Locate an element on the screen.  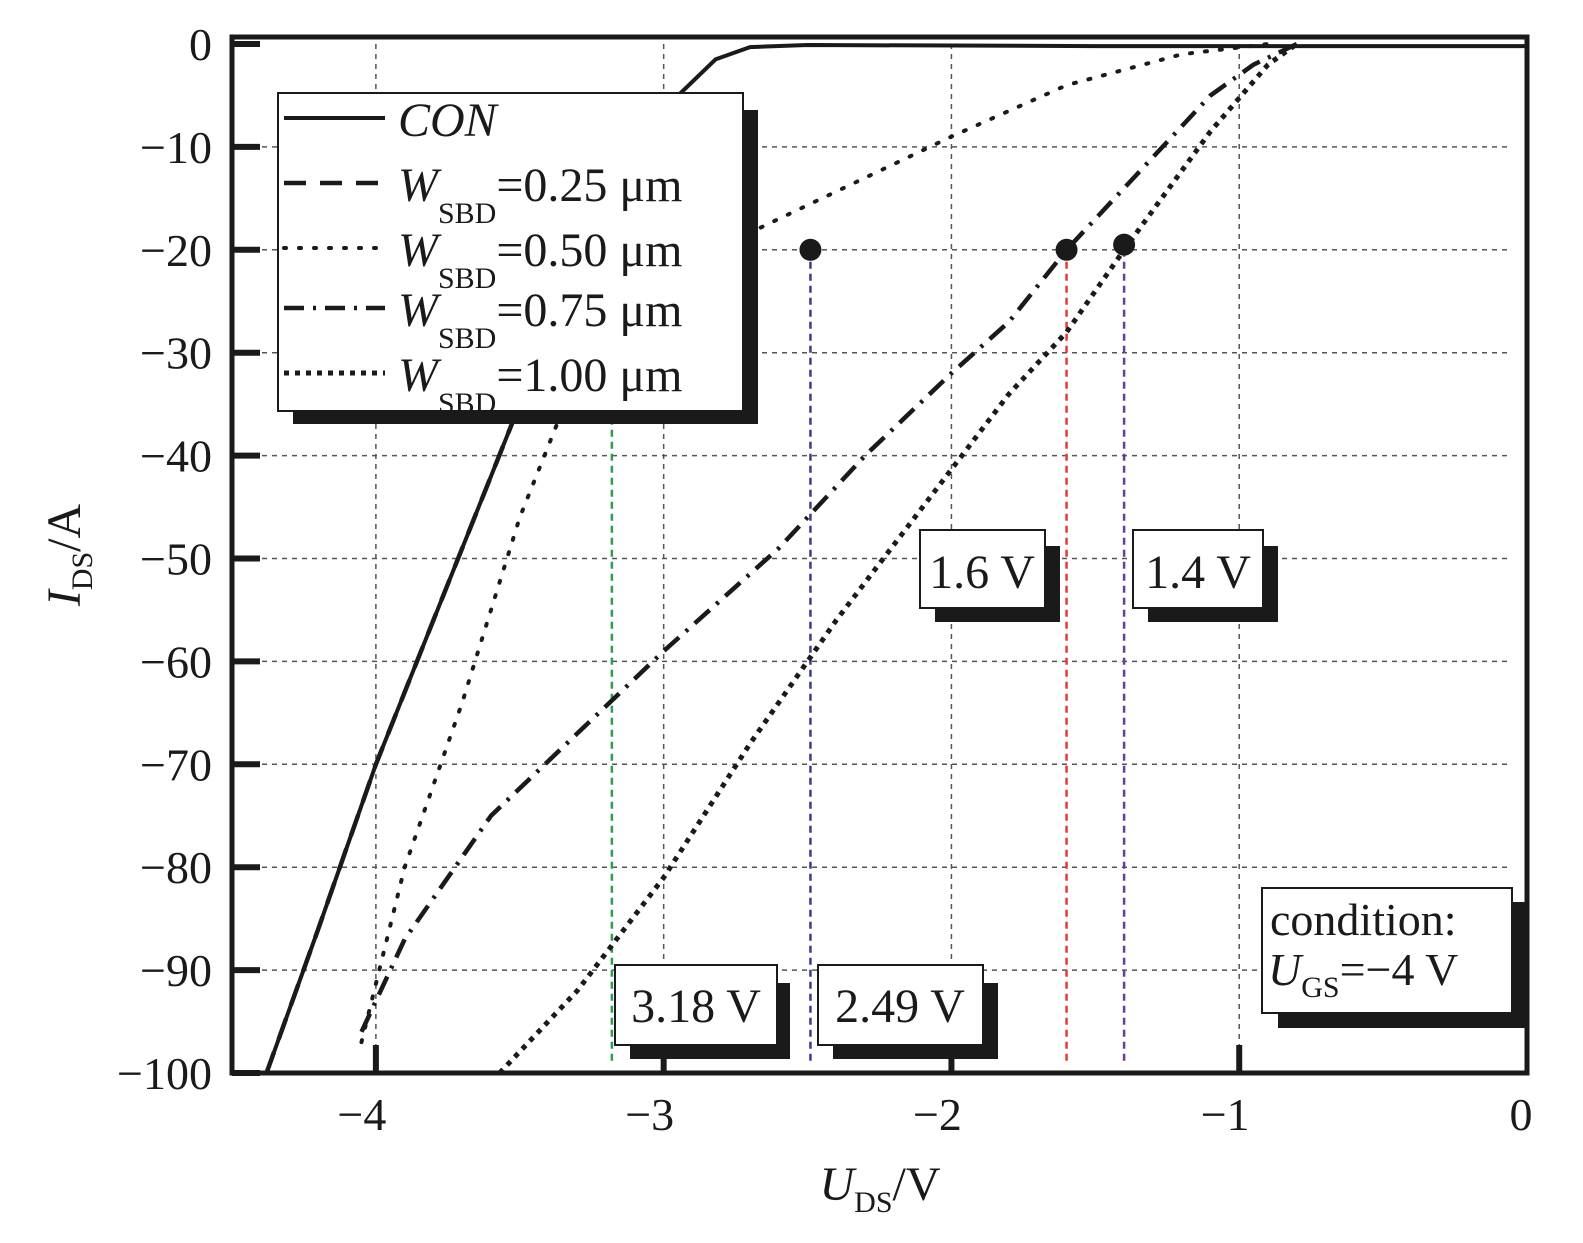
y-tick-label: −60 is located at coordinates (176, 661).